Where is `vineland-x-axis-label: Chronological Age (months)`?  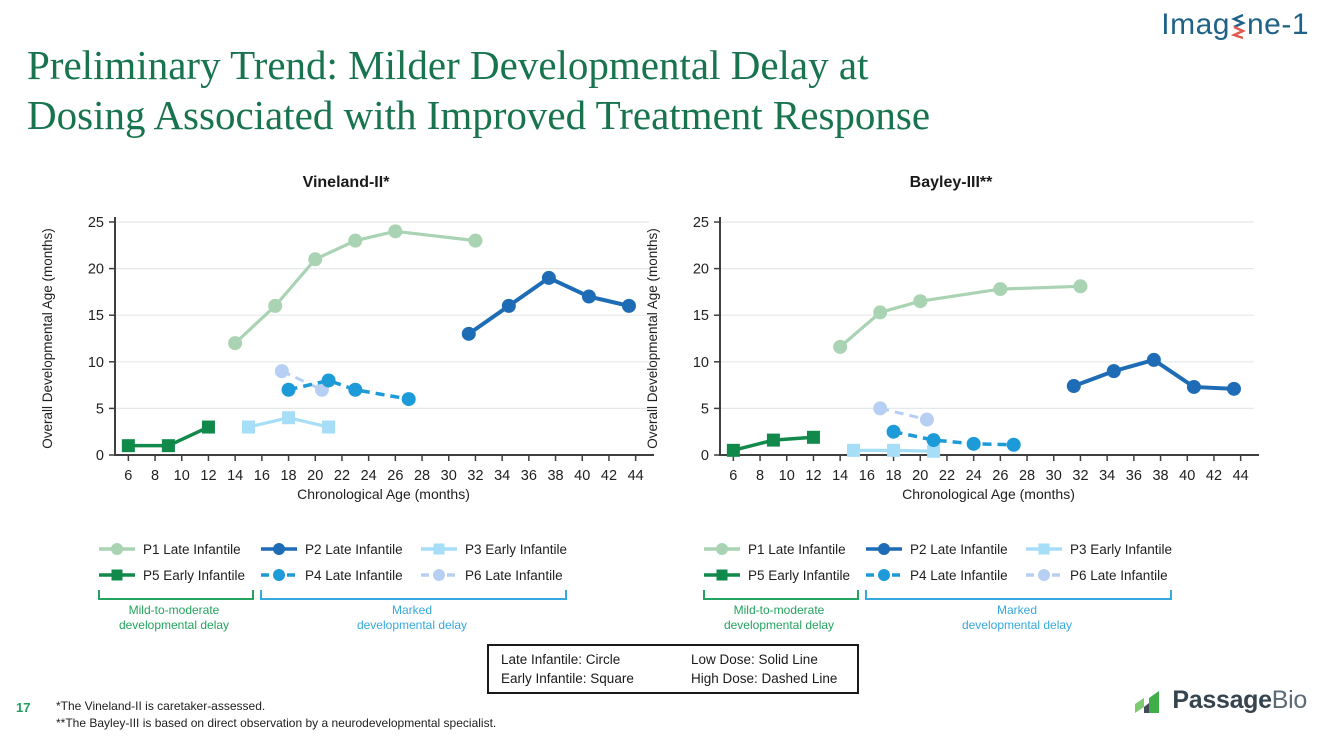 vineland-x-axis-label: Chronological Age (months) is located at coordinates (383, 494).